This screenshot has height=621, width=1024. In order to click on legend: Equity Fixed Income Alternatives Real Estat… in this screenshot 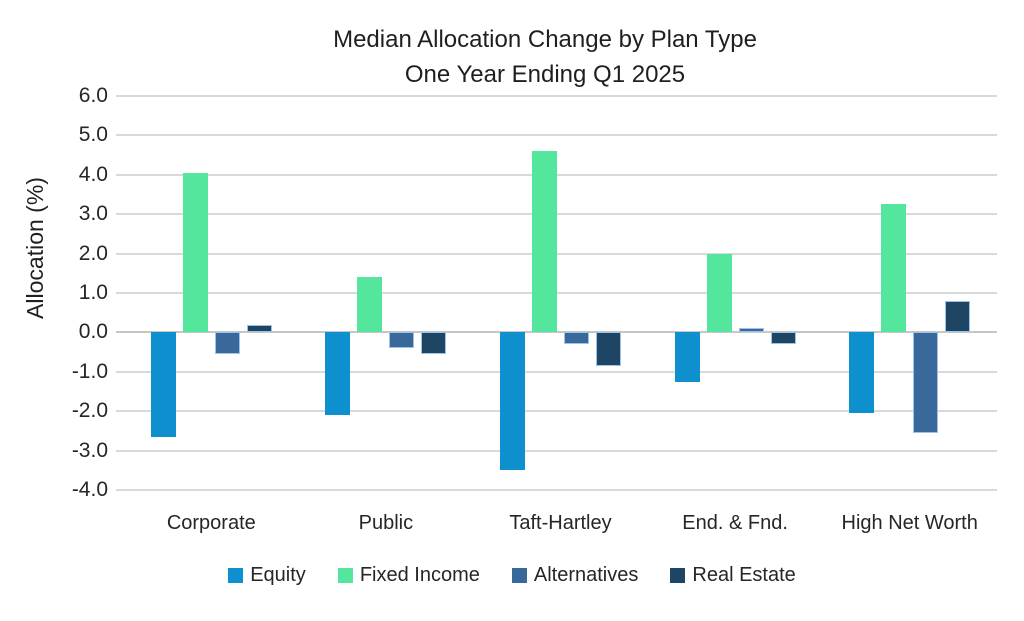, I will do `click(512, 575)`.